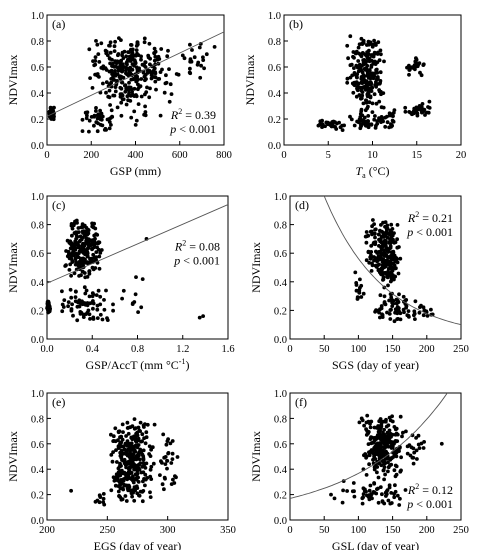  What do you see at coordinates (280, 311) in the screenshot?
I see `y-tick-label: 0.2` at bounding box center [280, 311].